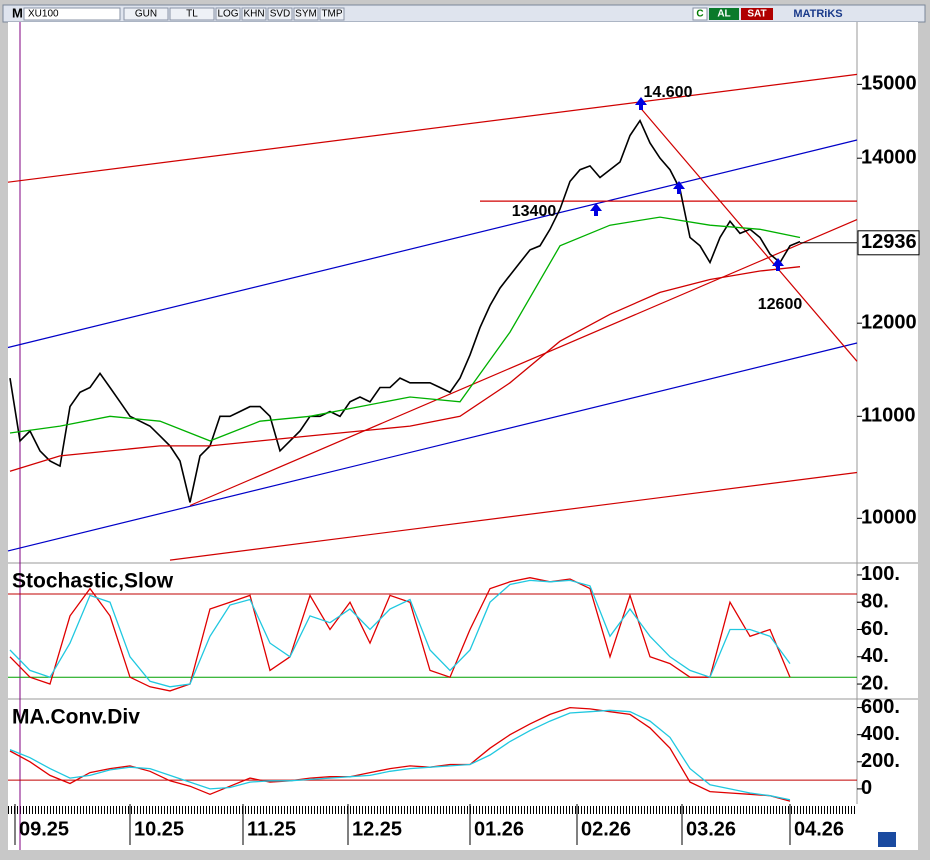 The image size is (930, 860). What do you see at coordinates (889, 157) in the screenshot?
I see `y-tick-label: 14000` at bounding box center [889, 157].